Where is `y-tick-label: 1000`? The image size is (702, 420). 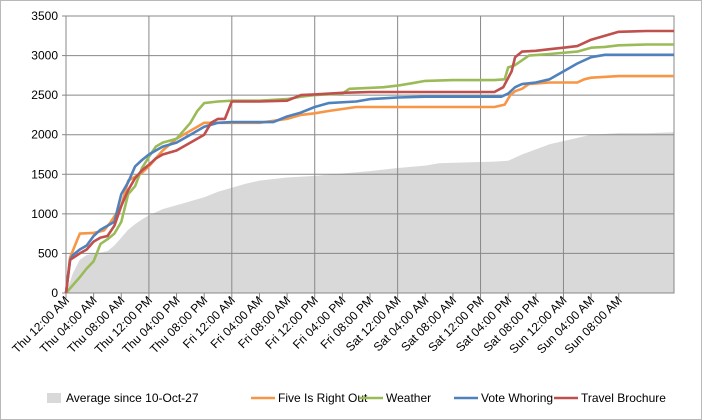 y-tick-label: 1000 is located at coordinates (44, 214).